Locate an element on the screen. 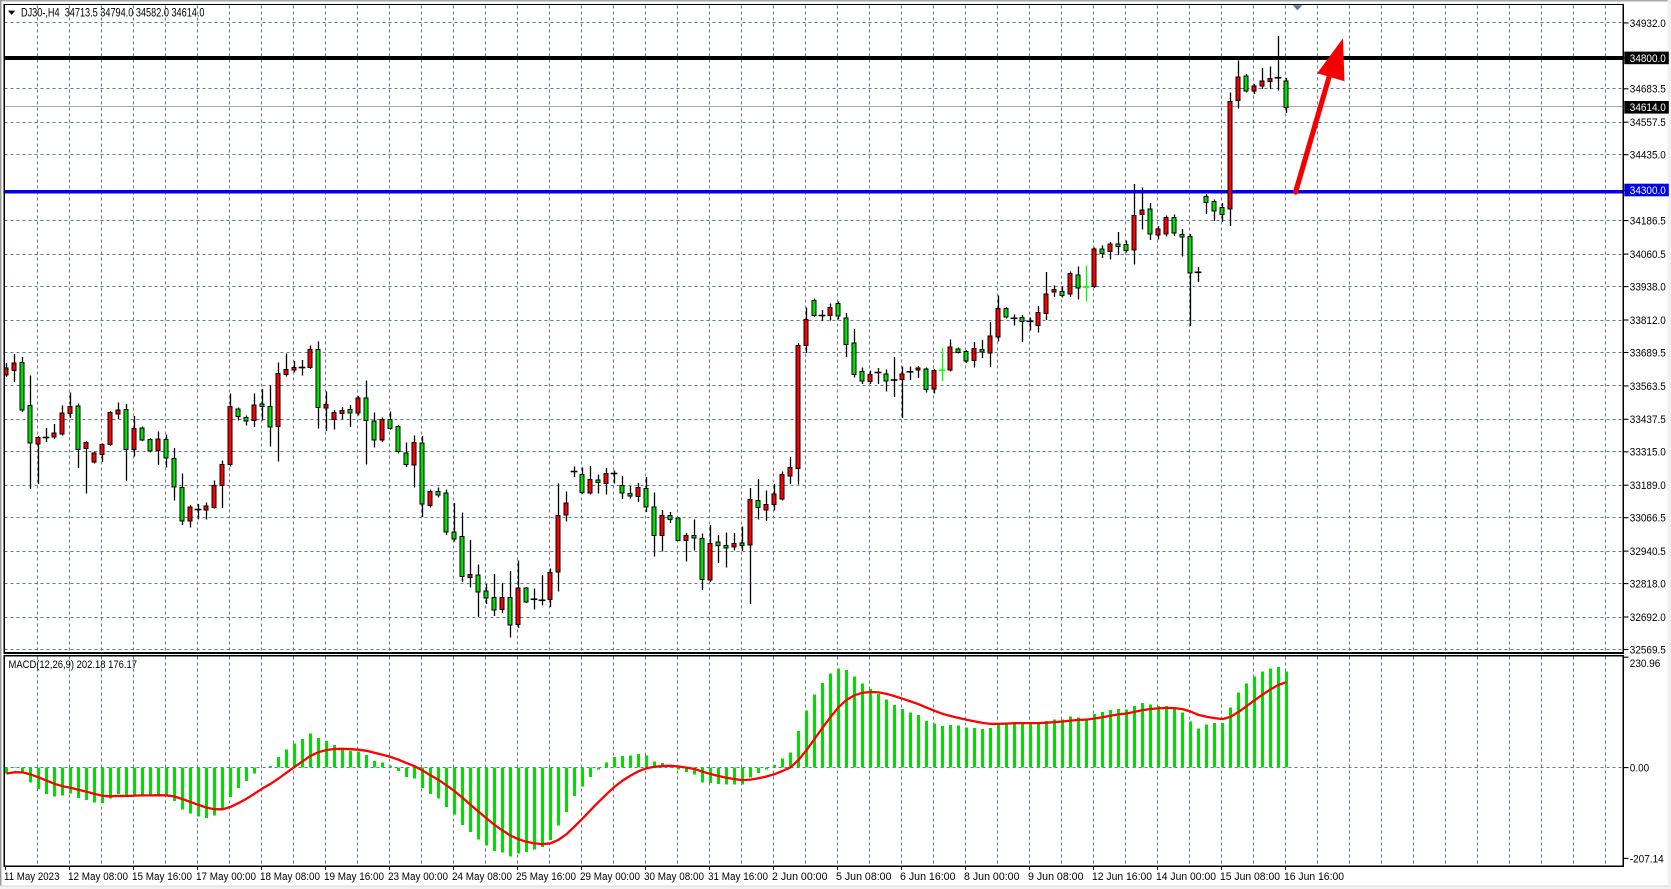 This screenshot has height=889, width=1671. svg-text: 25 May 16:00 is located at coordinates (546, 877).